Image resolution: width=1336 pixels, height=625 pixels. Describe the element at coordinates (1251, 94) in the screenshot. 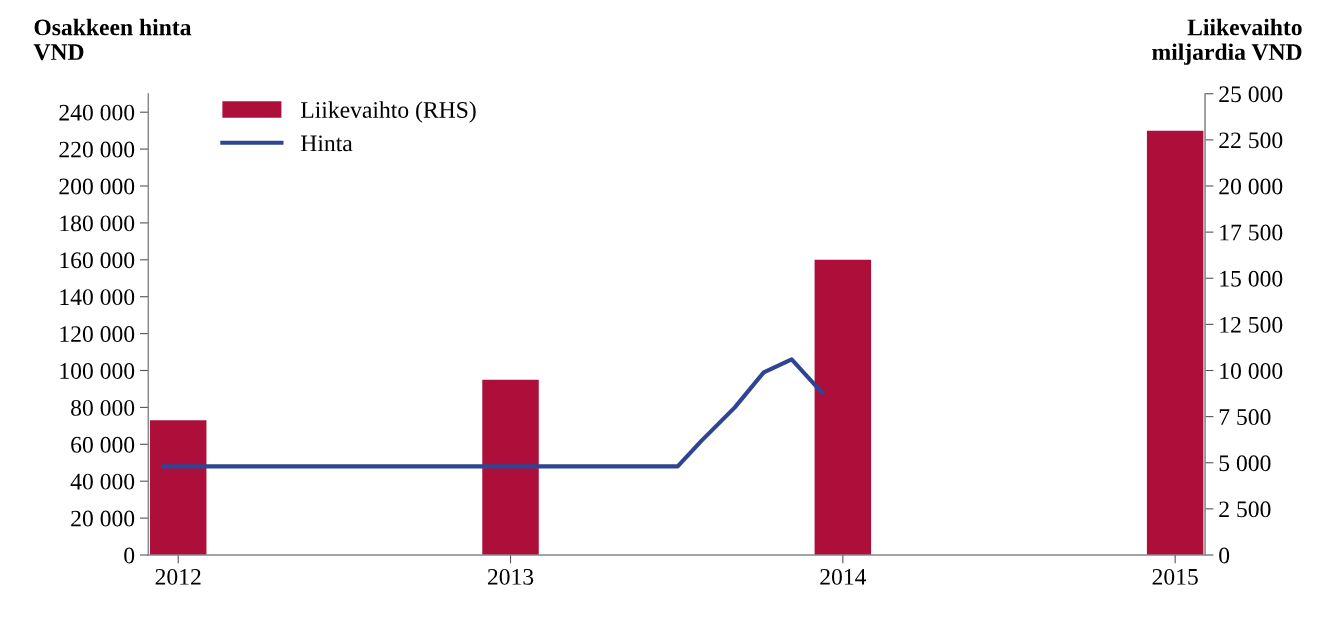

I see `y2-tick-label: 25 000` at that location.